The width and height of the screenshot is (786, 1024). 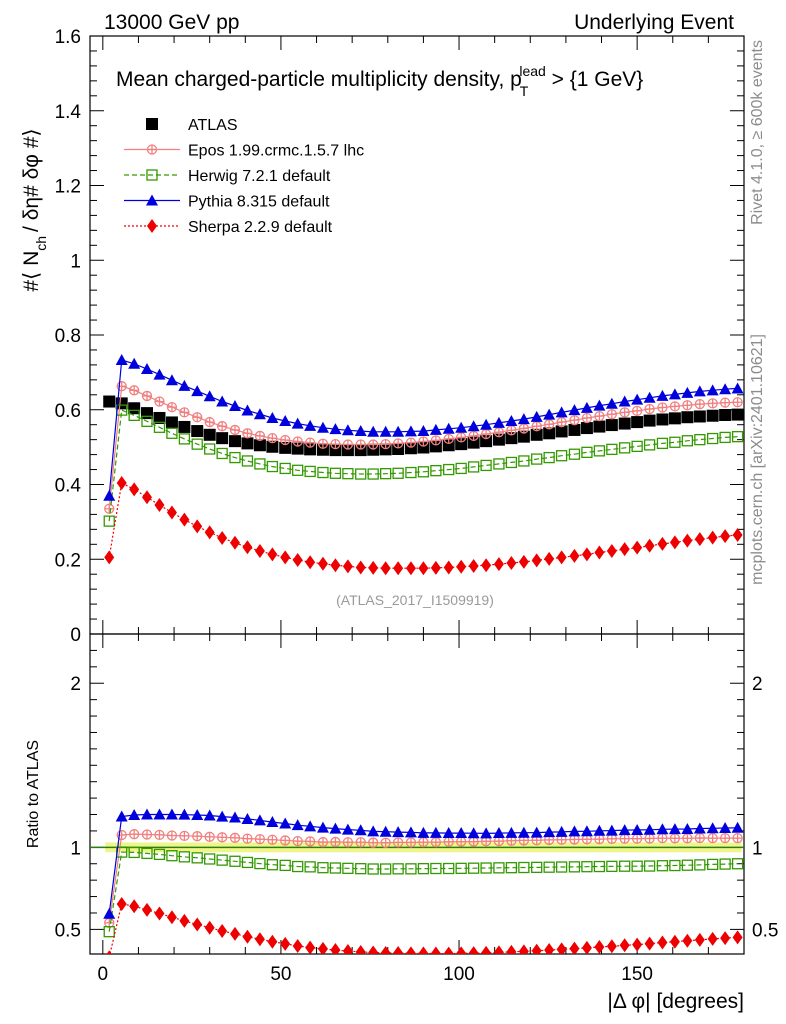 I want to click on ratio-series, so click(x=423, y=881).